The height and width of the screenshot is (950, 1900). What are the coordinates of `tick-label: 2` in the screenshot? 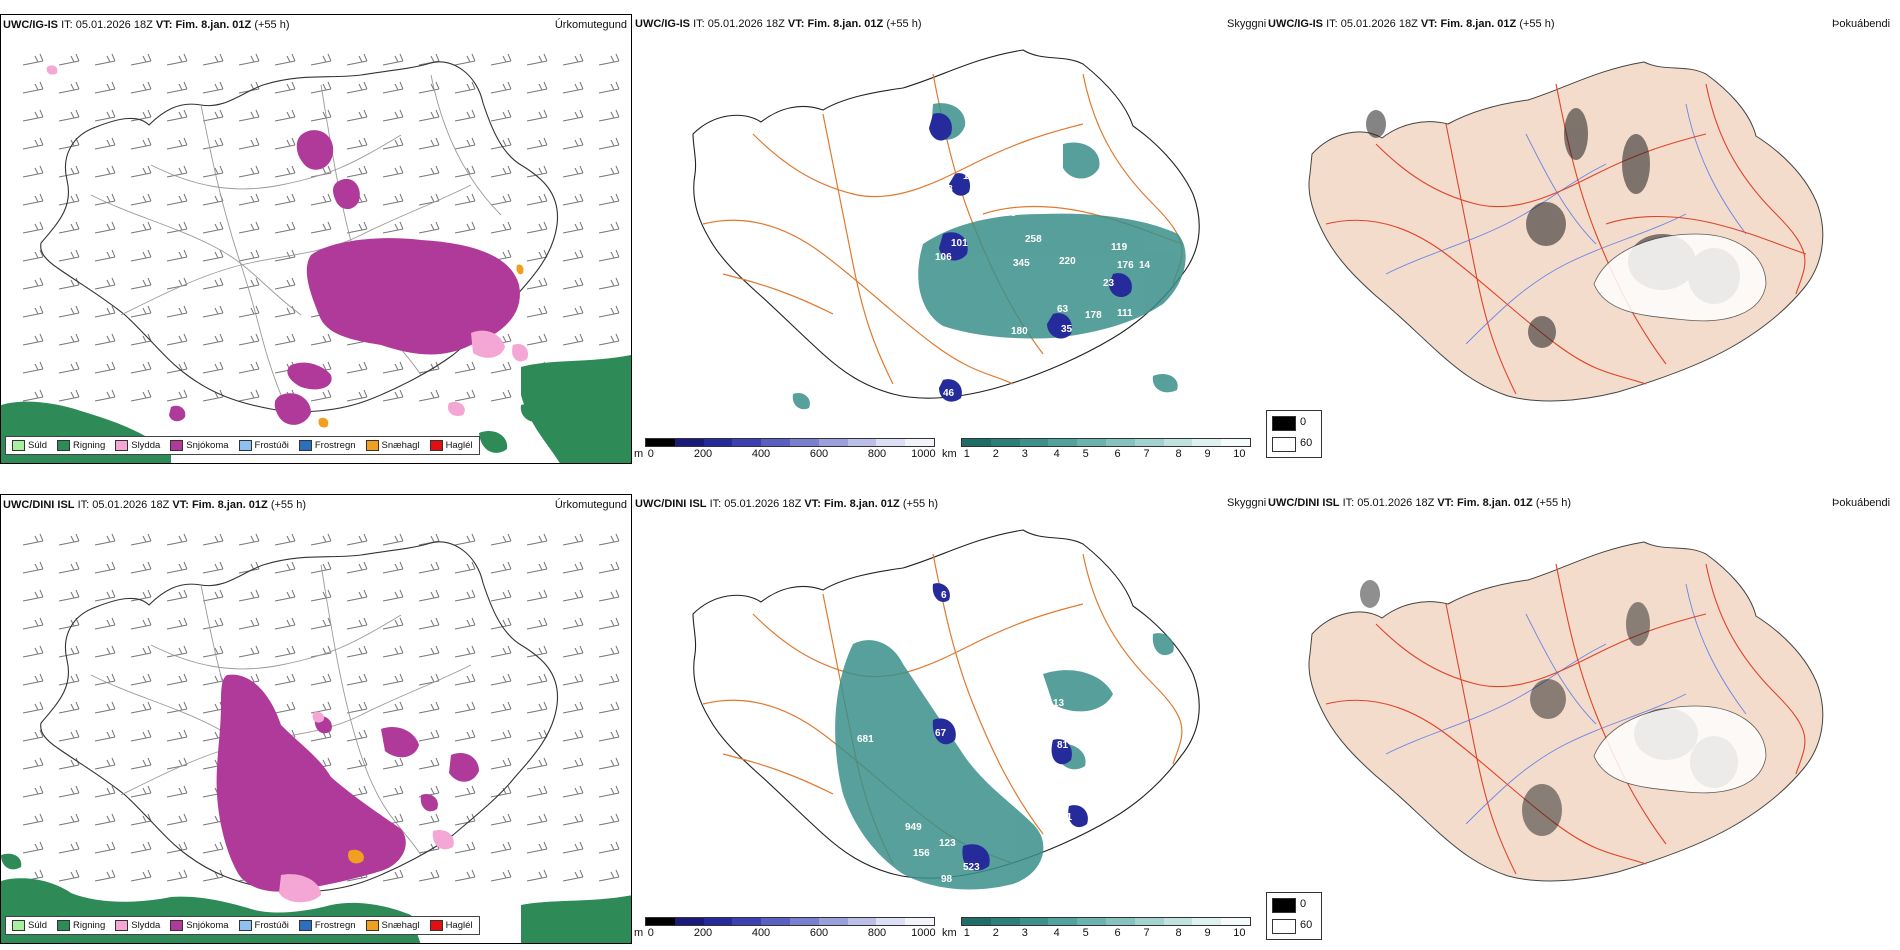 It's located at (995, 454).